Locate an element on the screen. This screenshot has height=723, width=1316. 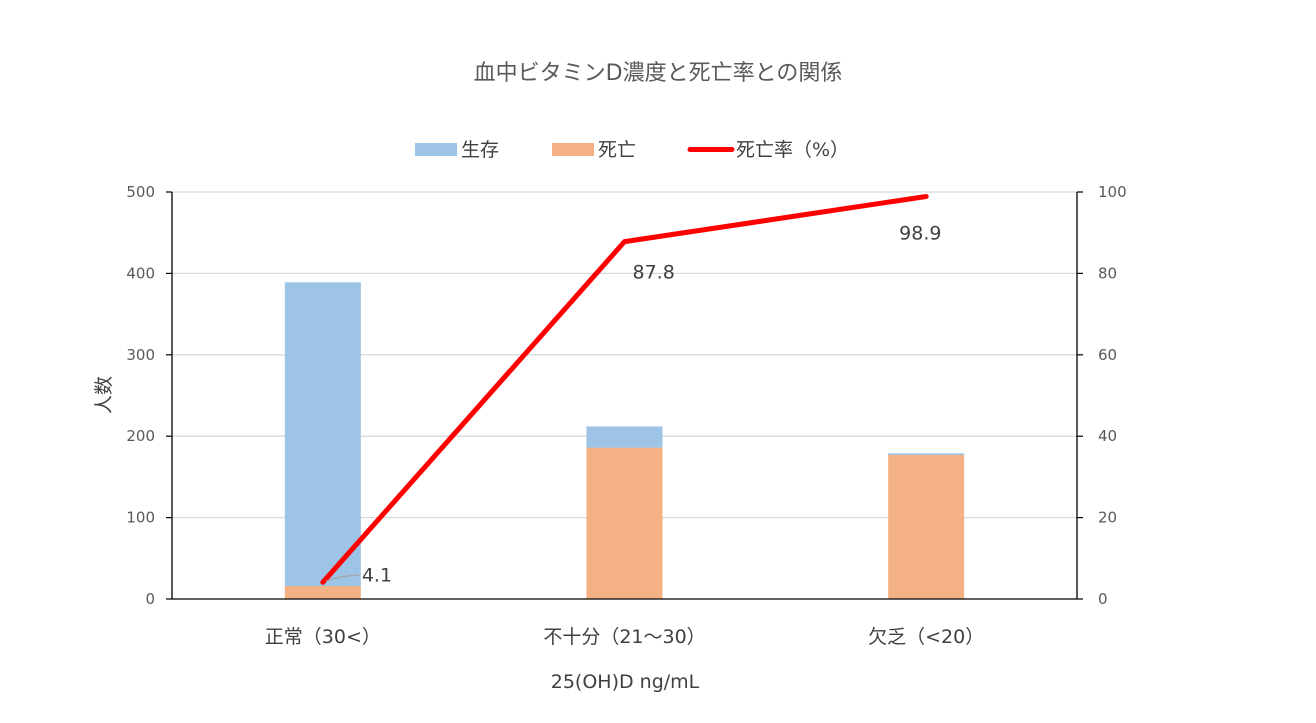
y2-tick-label: 40 is located at coordinates (1107, 436).